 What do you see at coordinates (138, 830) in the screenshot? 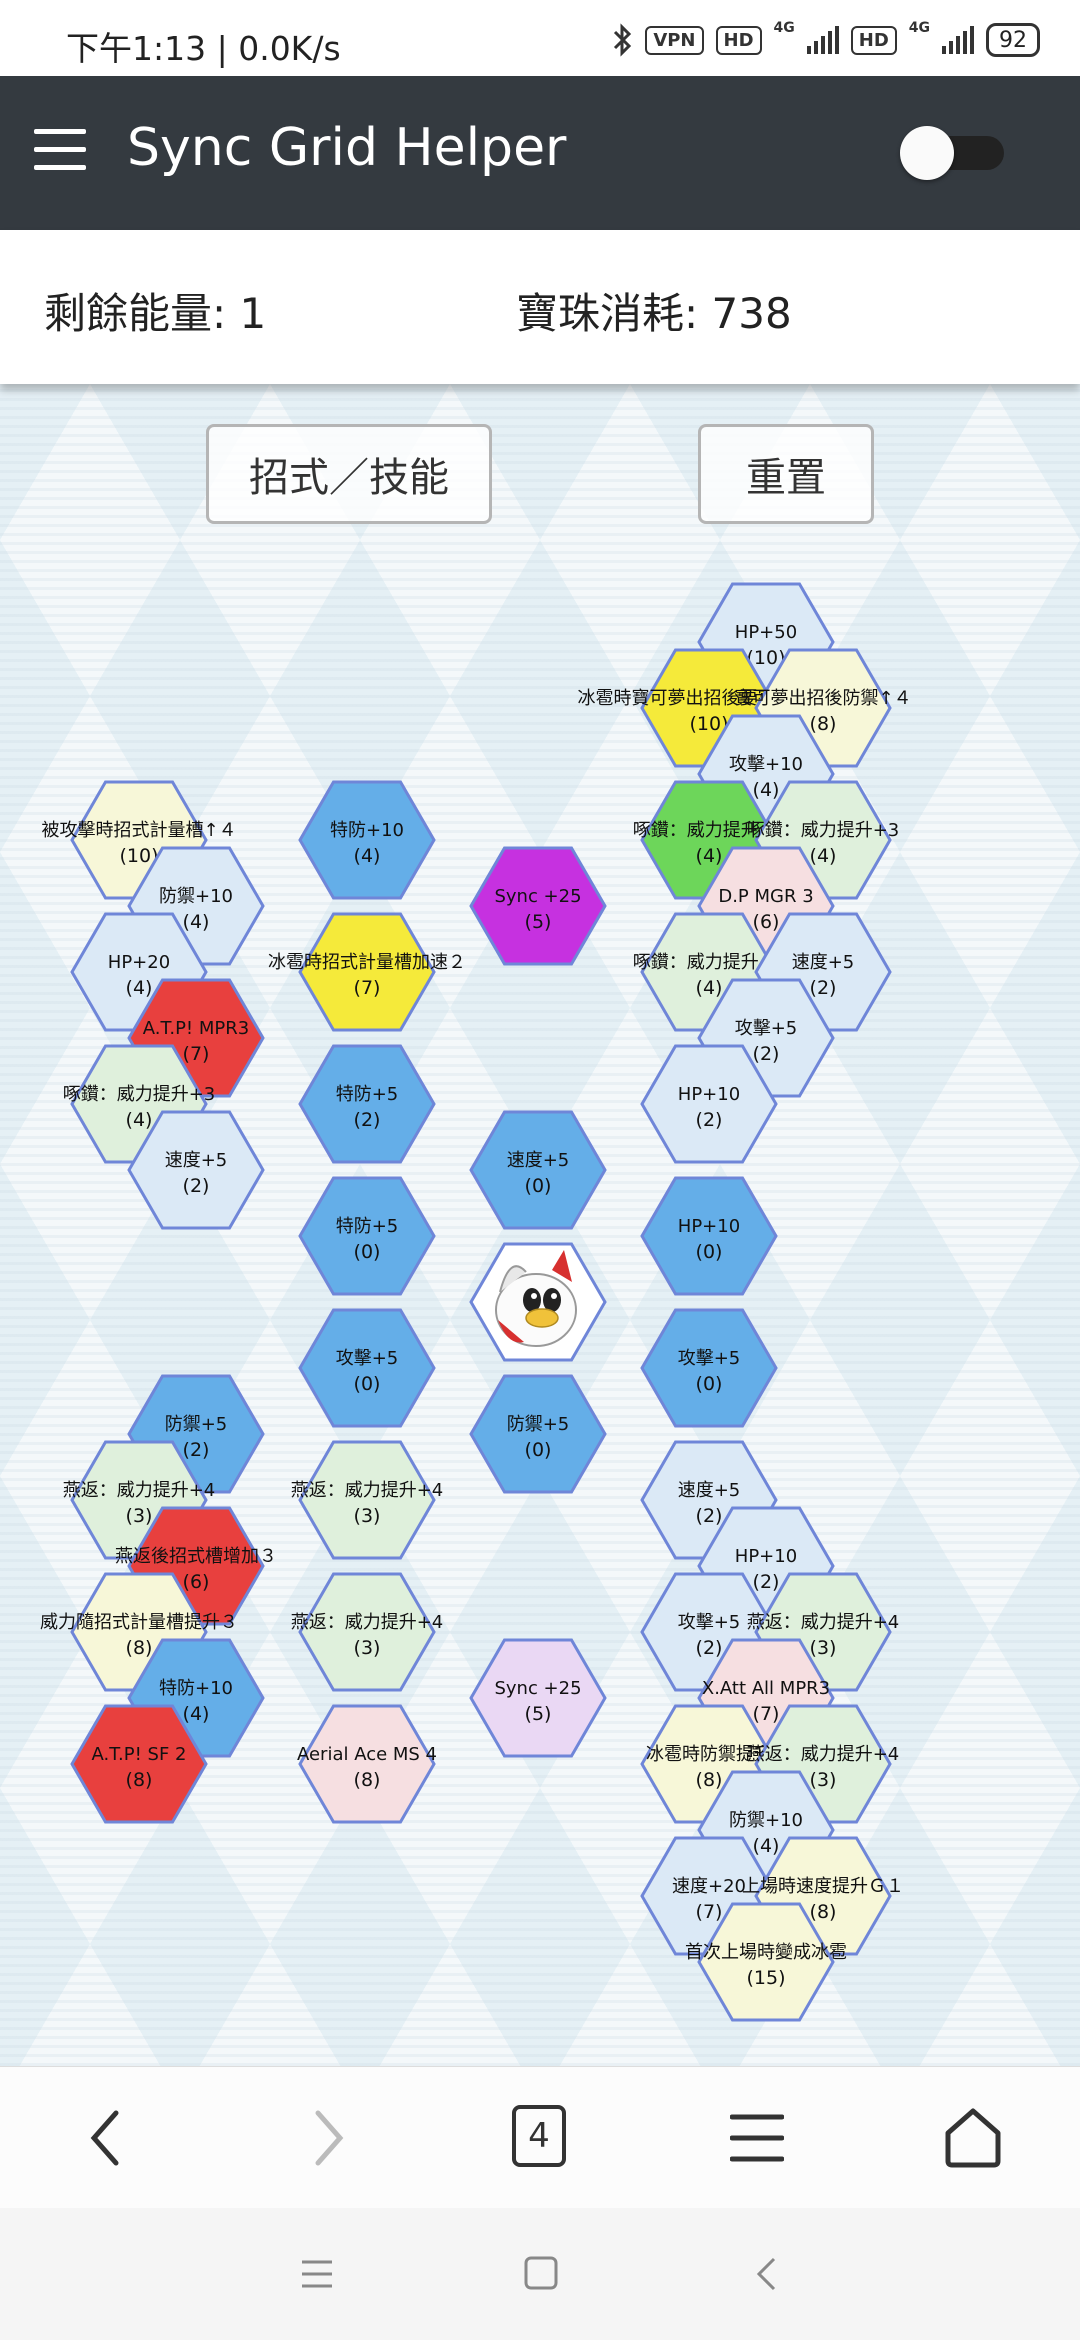
I see `hex-label: 被攻擊時招式計量槽↑４` at bounding box center [138, 830].